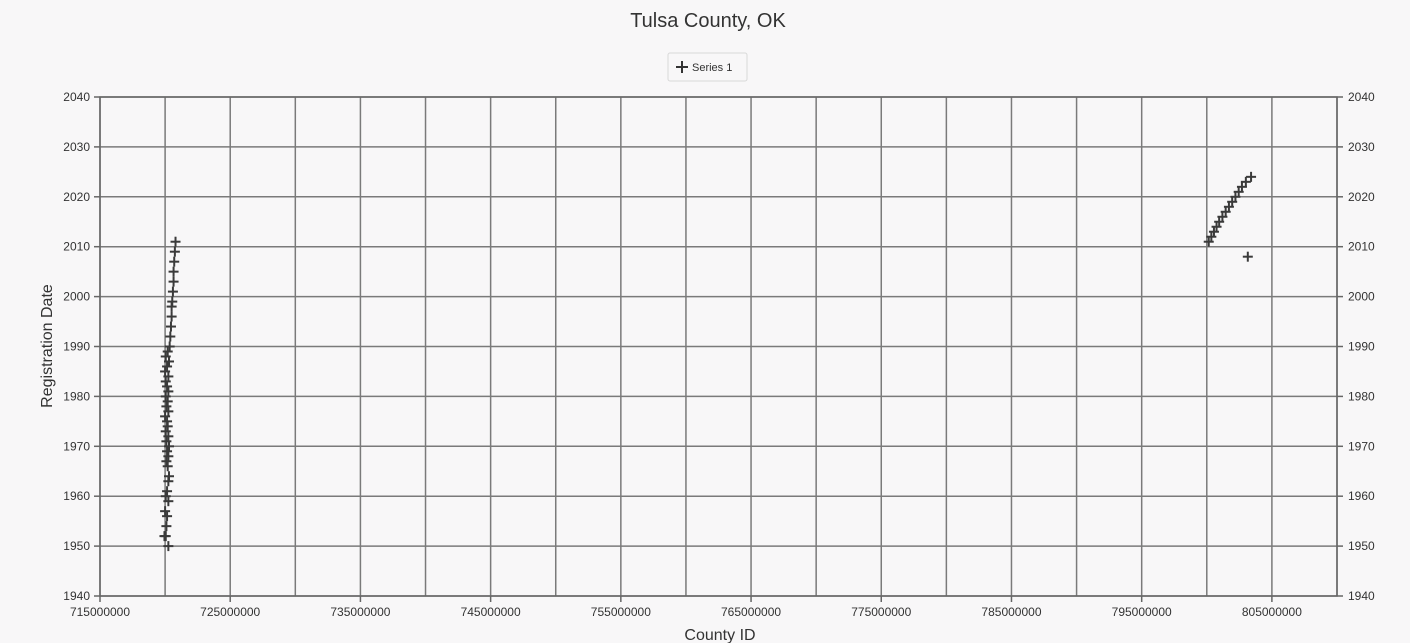 This screenshot has height=643, width=1410. Describe the element at coordinates (1361, 446) in the screenshot. I see `y-right-tick-label: 1970` at that location.